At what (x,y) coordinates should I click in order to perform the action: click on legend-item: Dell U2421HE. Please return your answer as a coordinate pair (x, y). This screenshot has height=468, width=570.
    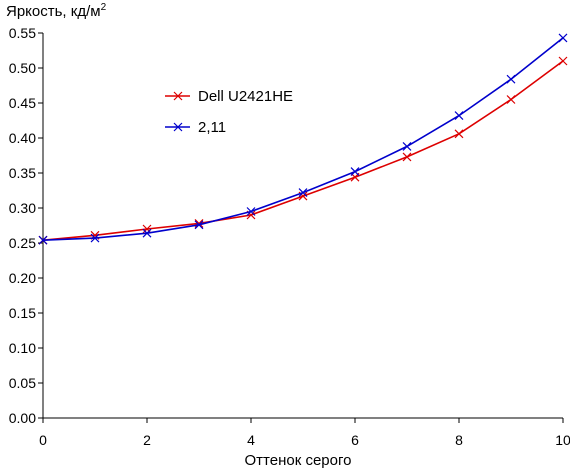
    Looking at the image, I should click on (229, 96).